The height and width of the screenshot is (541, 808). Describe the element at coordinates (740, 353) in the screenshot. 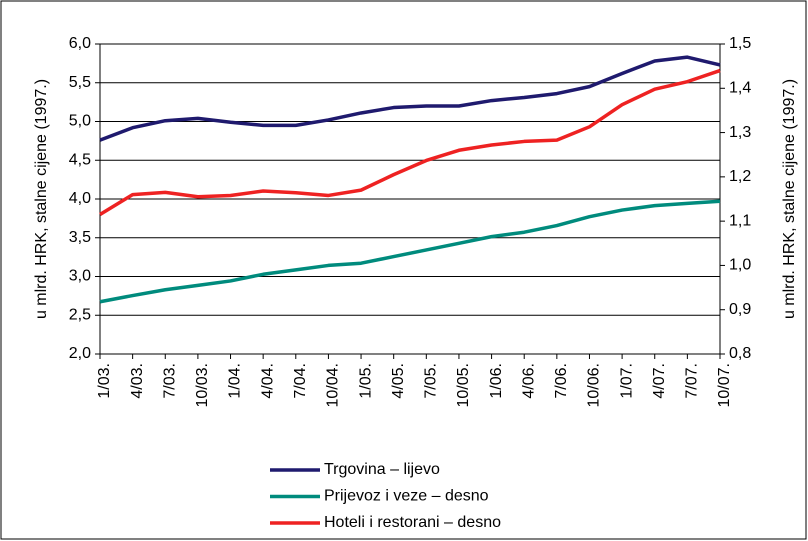

I see `y2-tick-label: 0,8` at that location.